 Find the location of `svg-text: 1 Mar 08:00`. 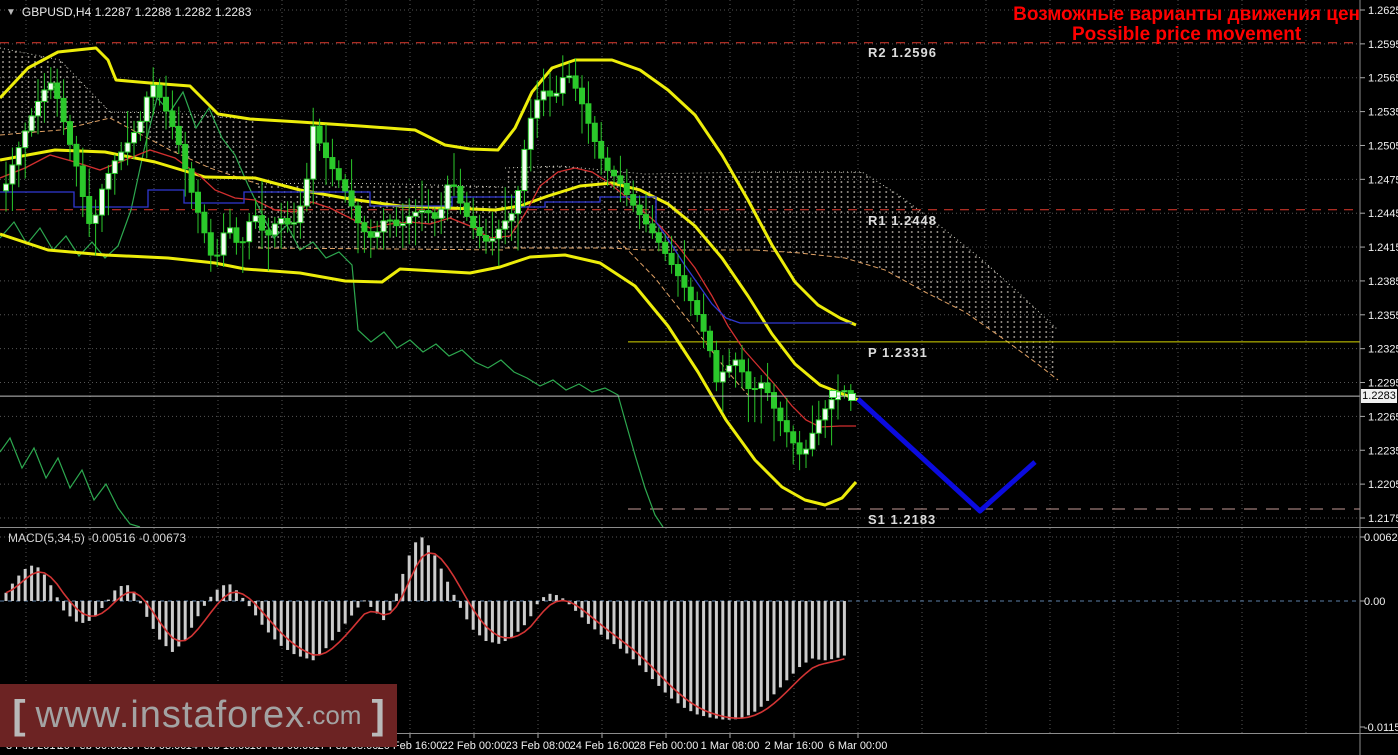

svg-text: 1 Mar 08:00 is located at coordinates (730, 746).